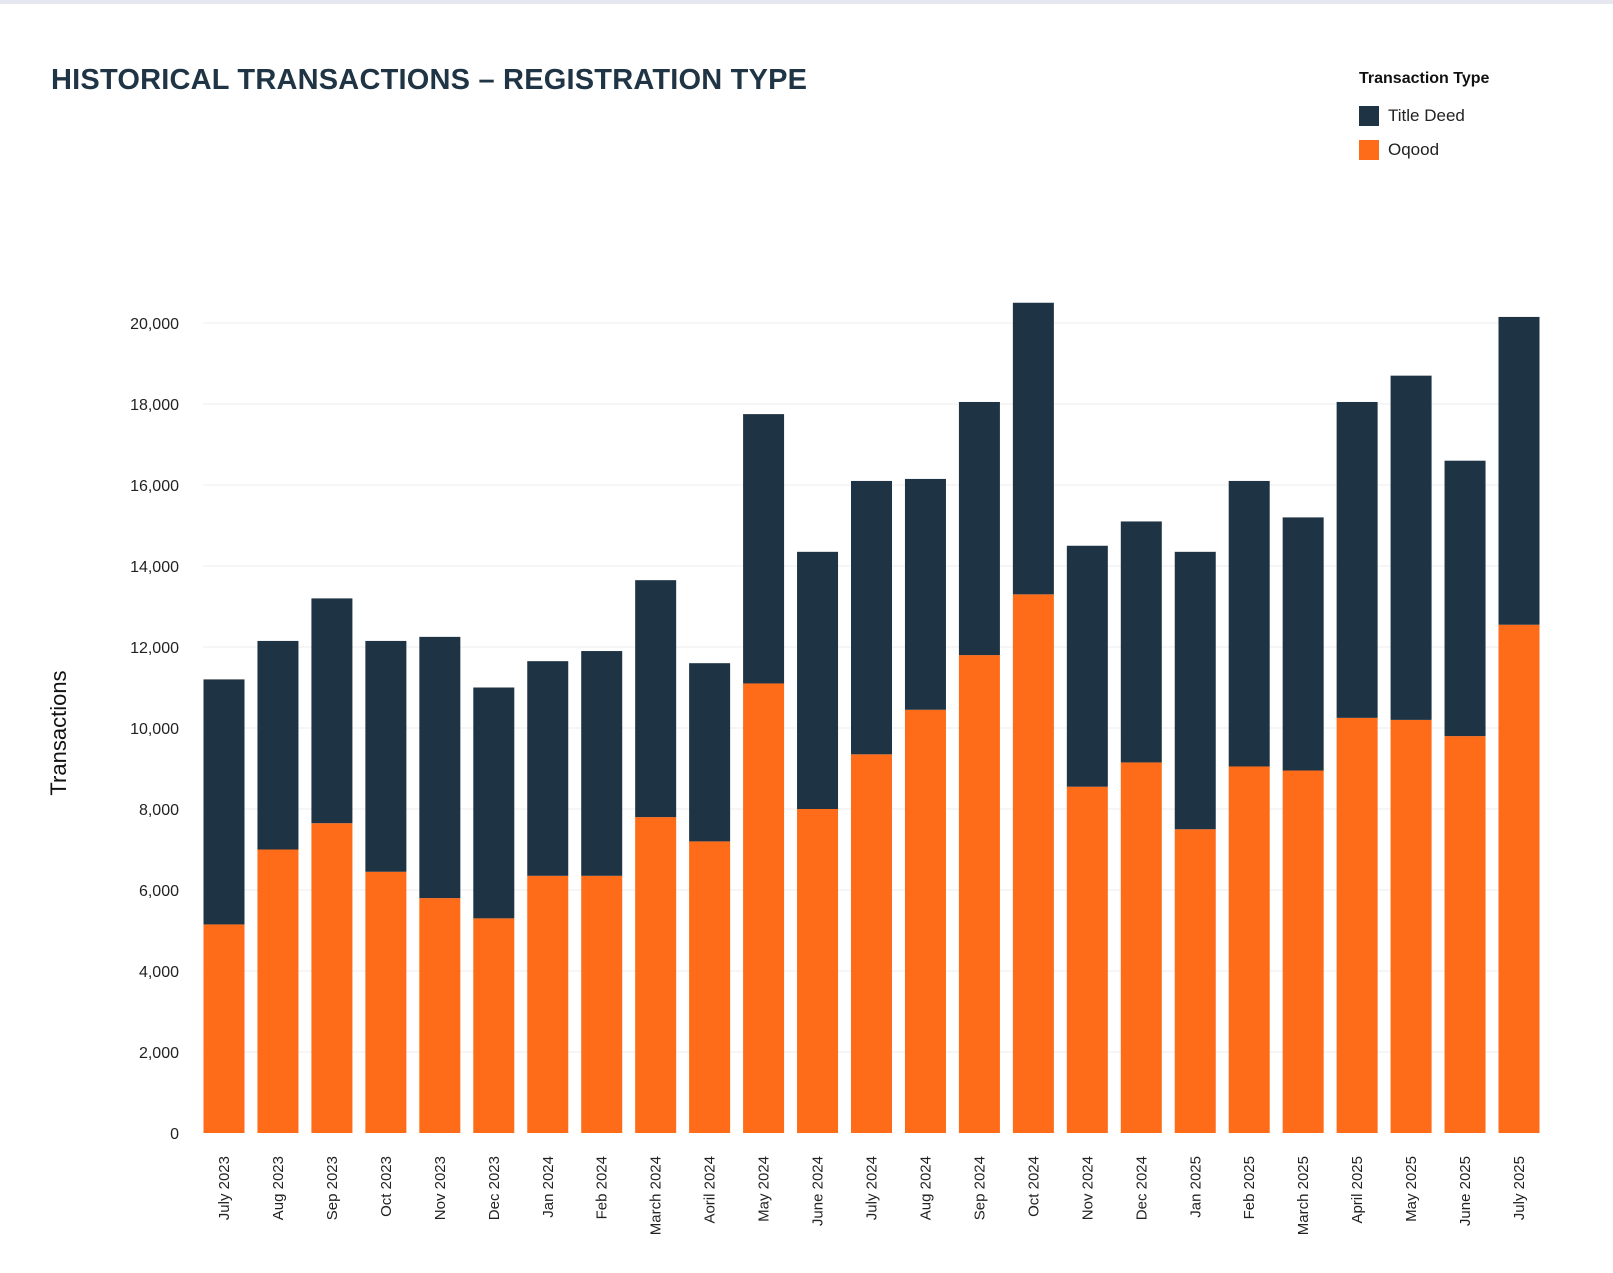  What do you see at coordinates (278, 1188) in the screenshot?
I see `x-tick-label: Aug 2023` at bounding box center [278, 1188].